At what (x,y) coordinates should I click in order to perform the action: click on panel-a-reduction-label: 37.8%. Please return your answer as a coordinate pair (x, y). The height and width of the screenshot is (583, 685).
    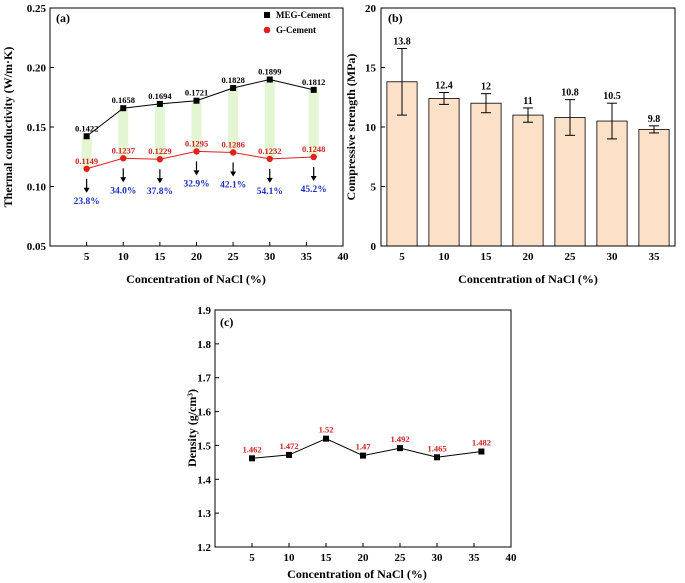
    Looking at the image, I should click on (160, 192).